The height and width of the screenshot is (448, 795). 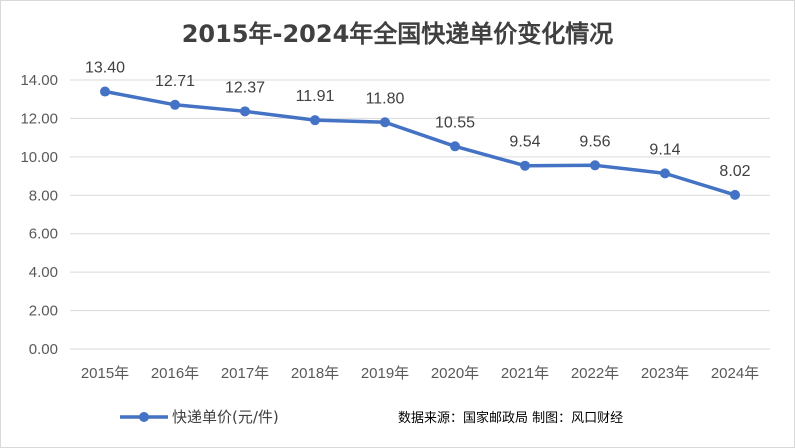 I want to click on y-axis-tick-labels: 0.00 2.00 4.00 6.00 8.00 10.00 12.00 14.00, so click(x=39, y=215).